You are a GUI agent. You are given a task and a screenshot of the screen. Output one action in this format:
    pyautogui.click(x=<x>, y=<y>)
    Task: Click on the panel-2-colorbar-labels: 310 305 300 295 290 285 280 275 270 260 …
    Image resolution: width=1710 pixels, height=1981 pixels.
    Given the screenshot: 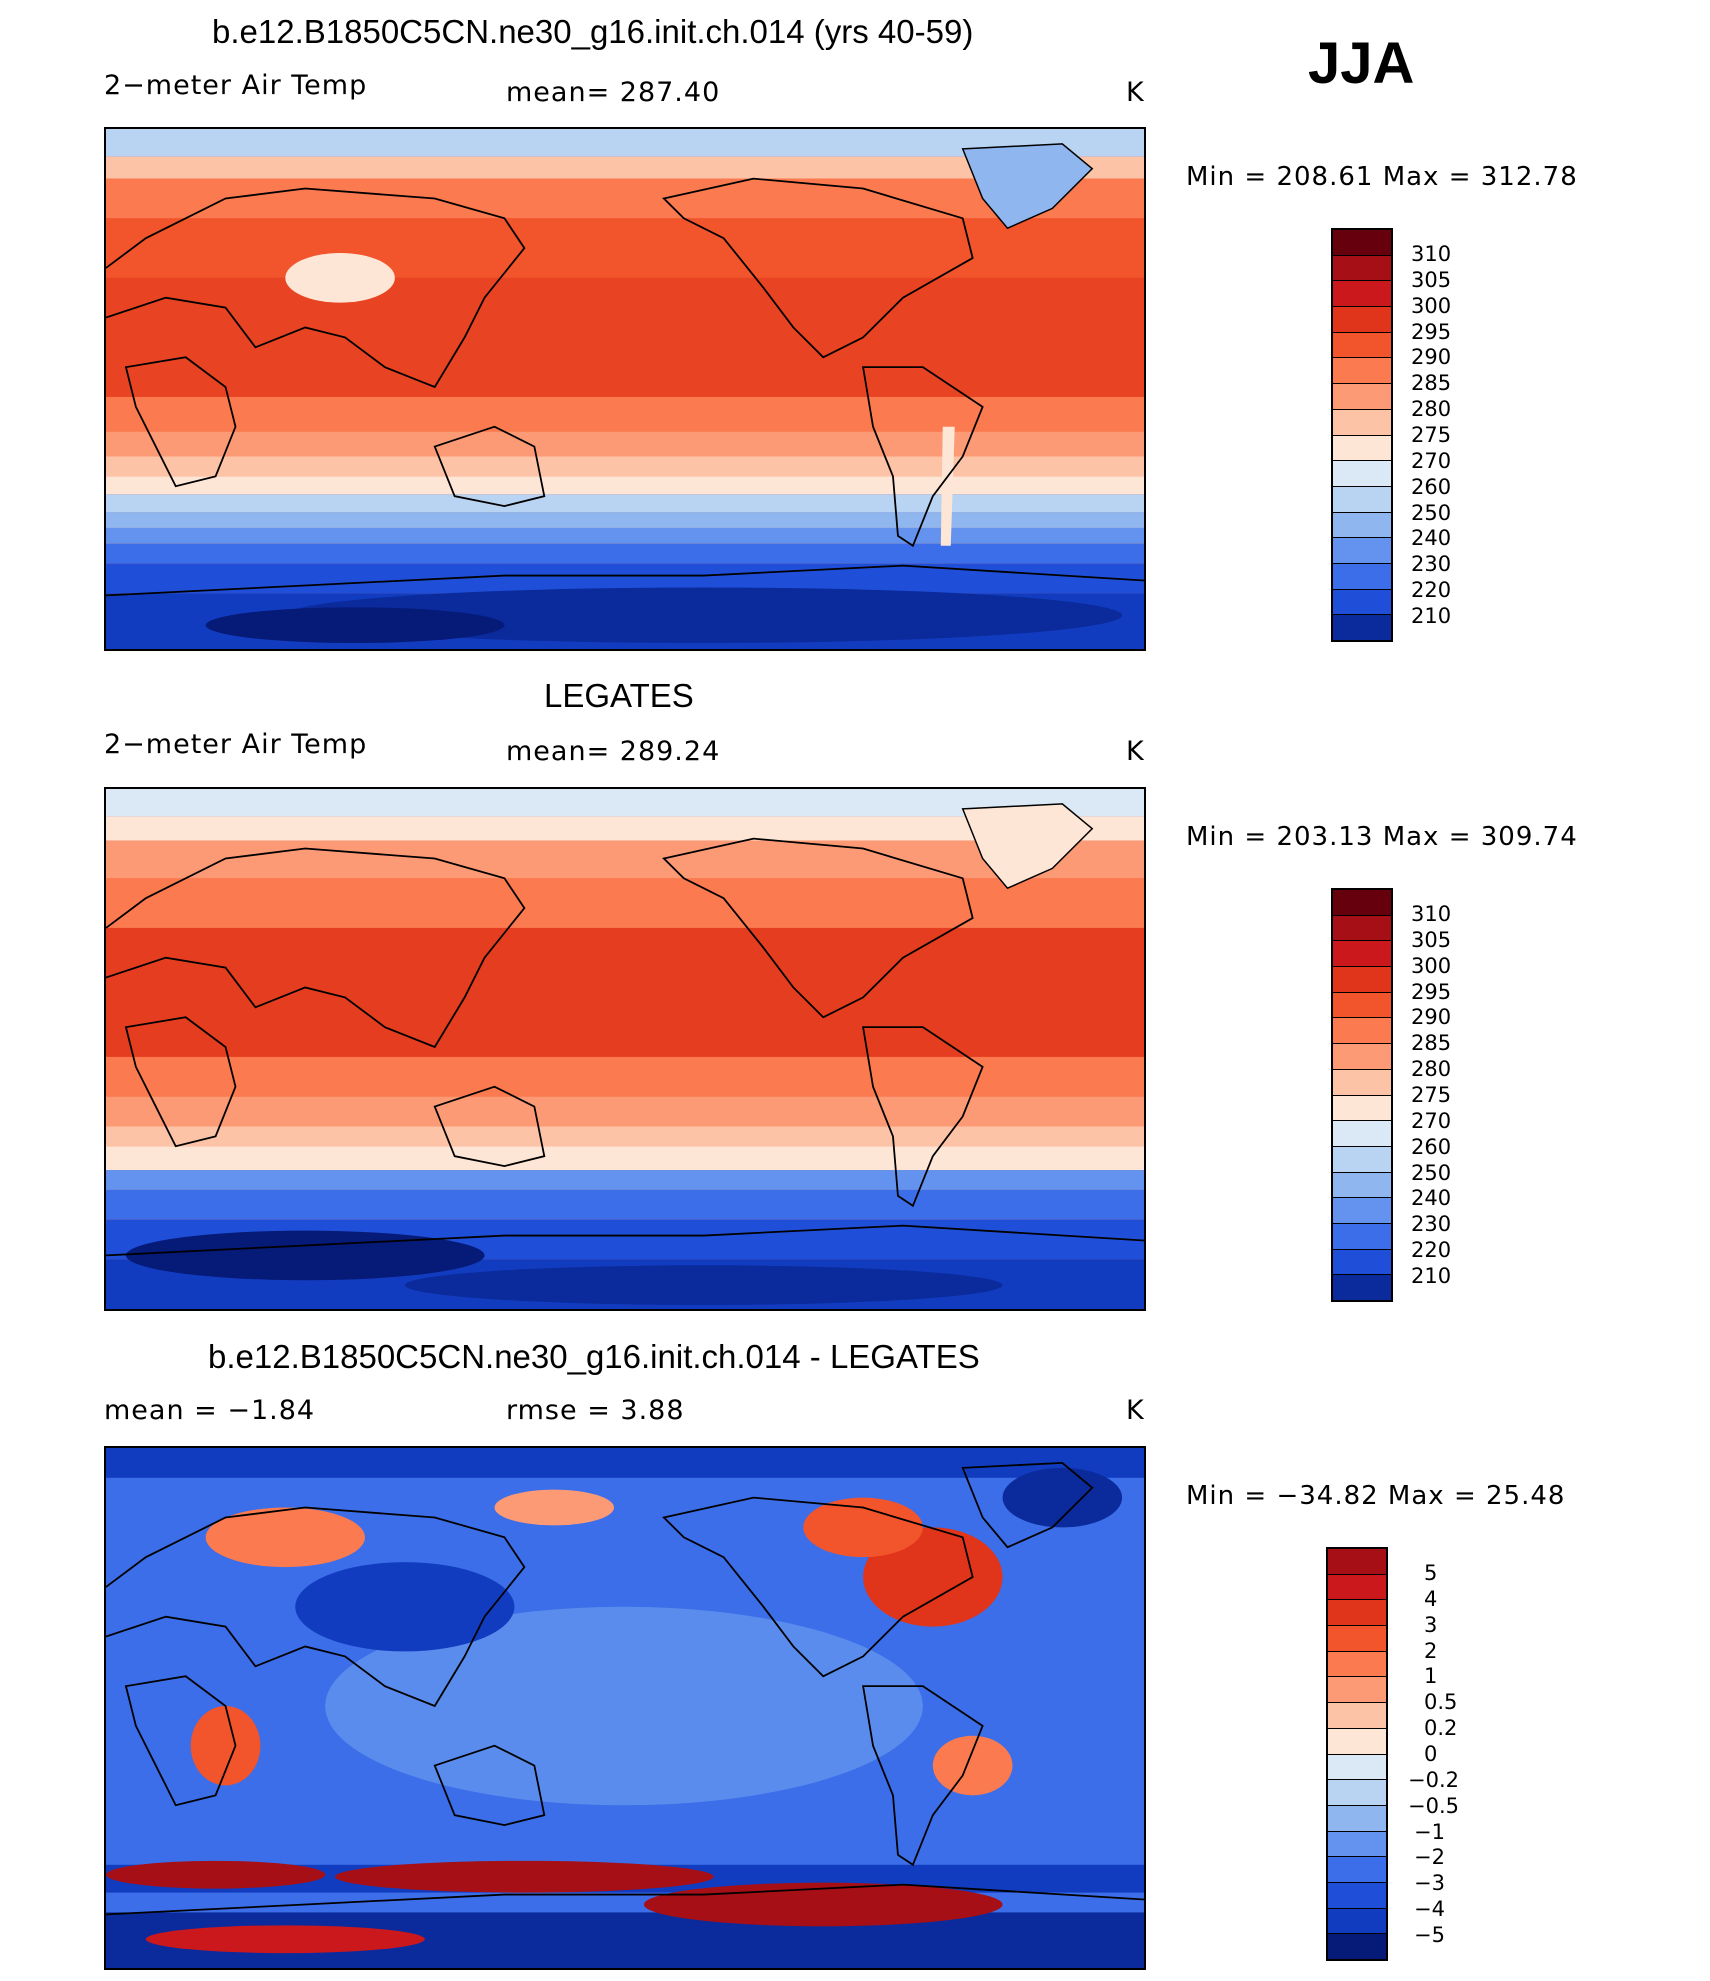 What is the action you would take?
    pyautogui.click(x=1451, y=1095)
    